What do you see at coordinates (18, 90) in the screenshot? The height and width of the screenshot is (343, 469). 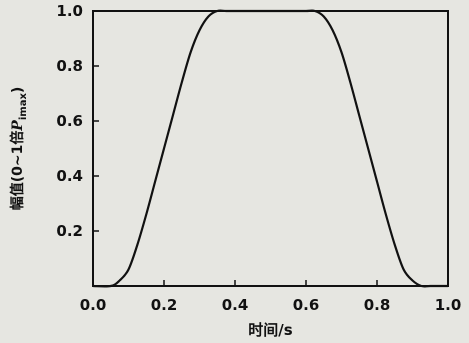 I see `y-axis-label-suffix: )` at bounding box center [18, 90].